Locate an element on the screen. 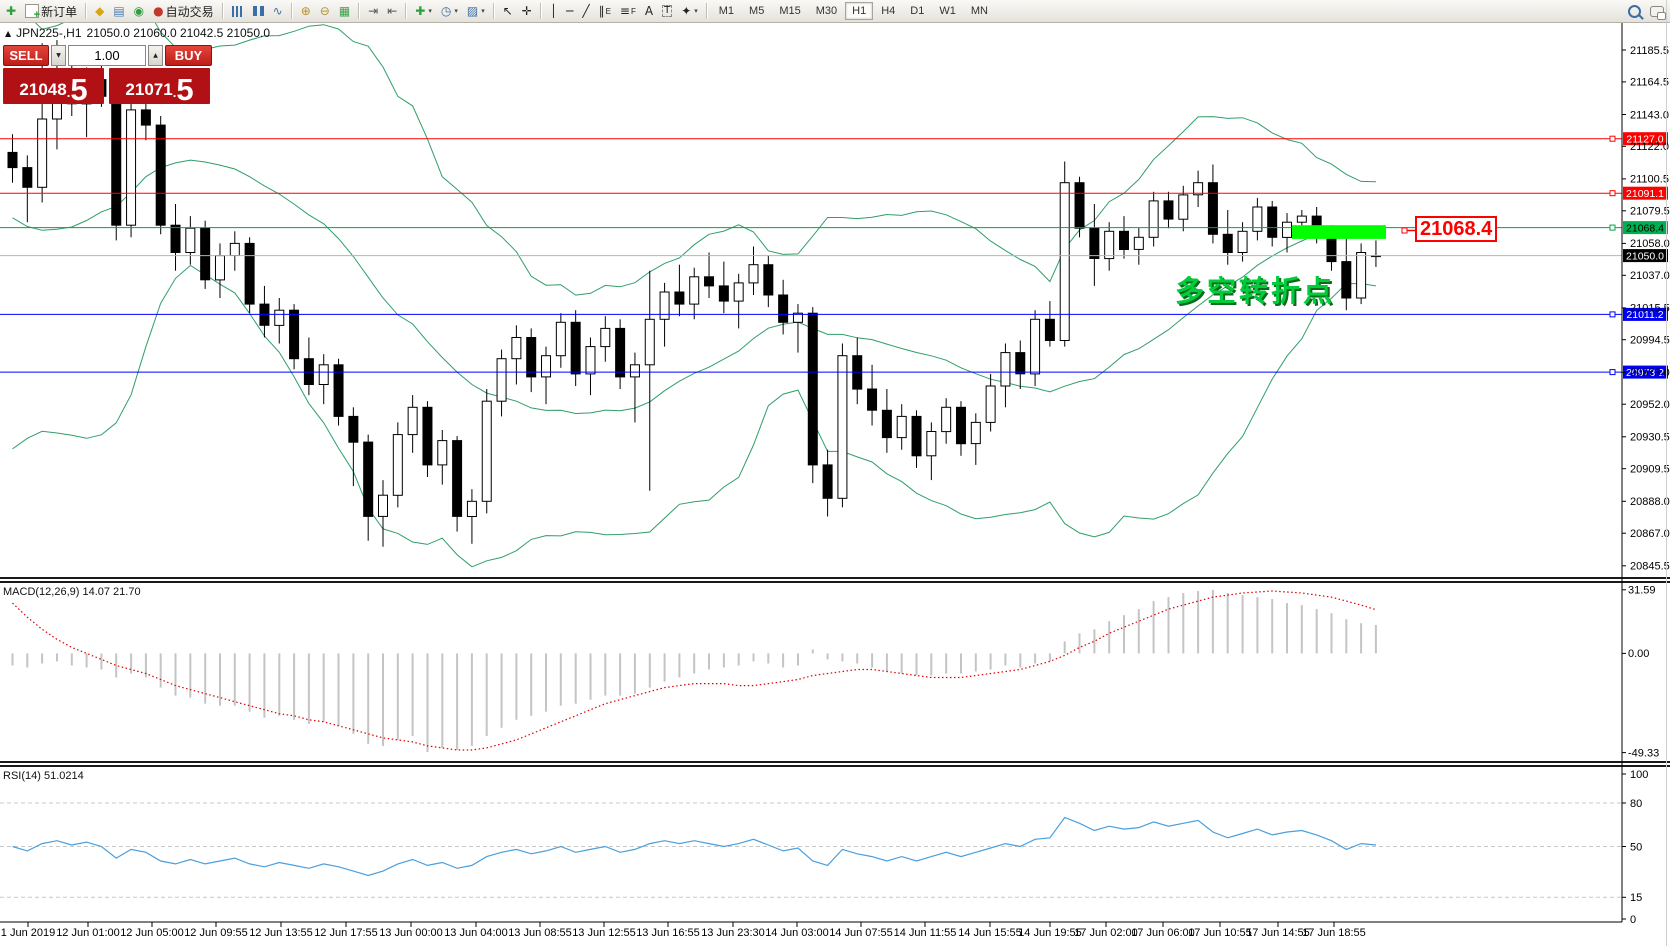 This screenshot has height=946, width=1670. label-button: T is located at coordinates (667, 11).